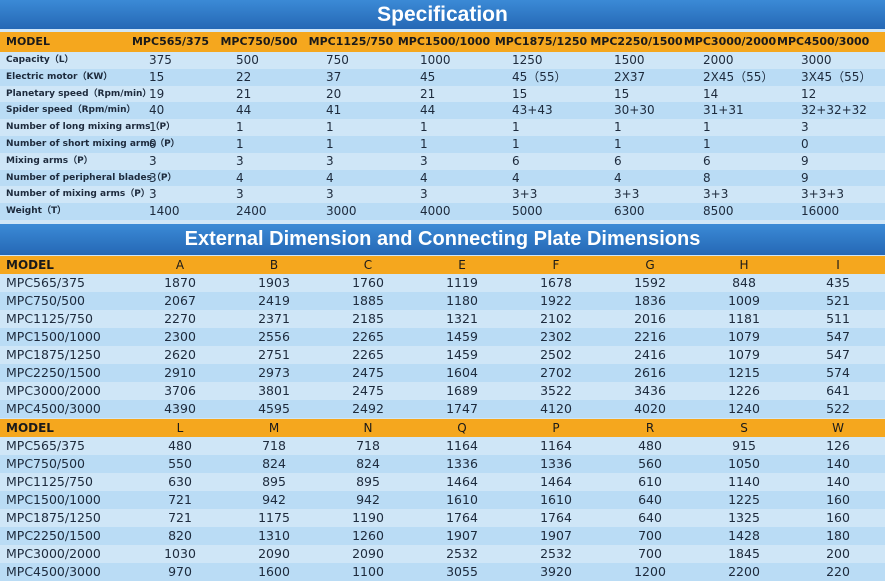  I want to click on value-cell: 1215, so click(744, 373).